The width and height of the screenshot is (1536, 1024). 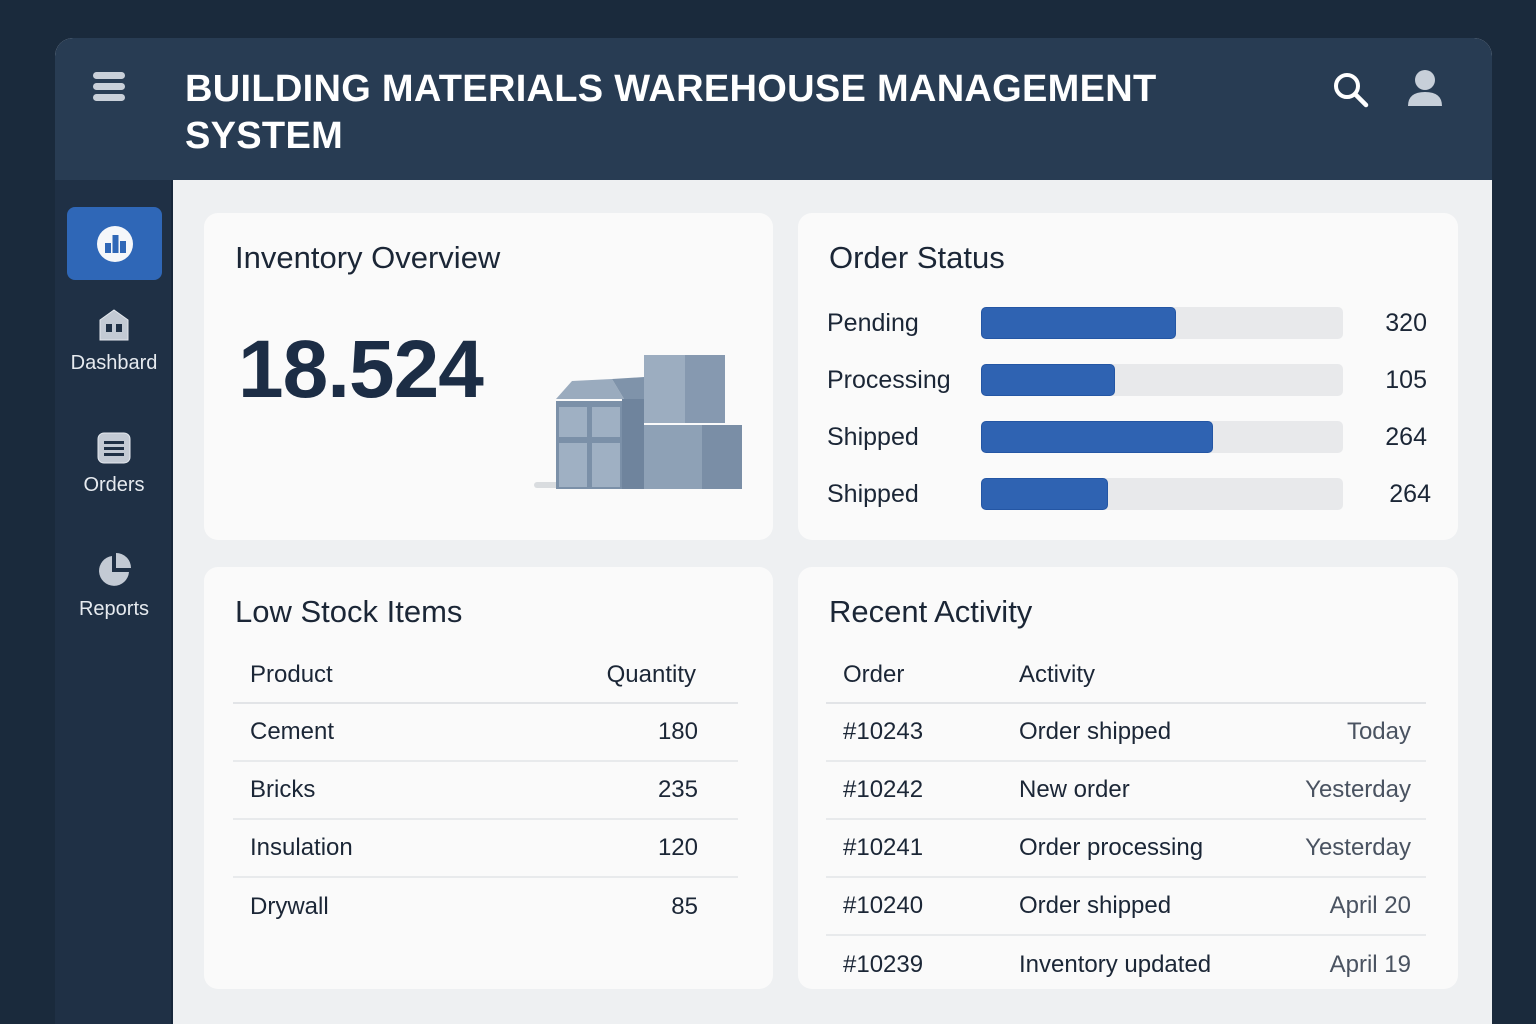 What do you see at coordinates (114, 341) in the screenshot?
I see `sidebar-item-dashboard: Dashbard` at bounding box center [114, 341].